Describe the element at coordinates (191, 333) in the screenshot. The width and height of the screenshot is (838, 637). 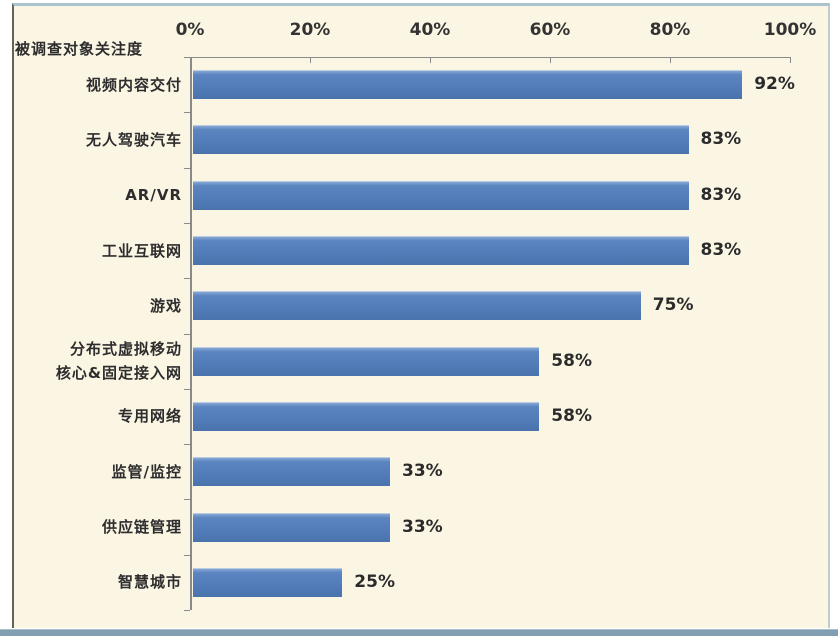
I see `y-axis-line` at that location.